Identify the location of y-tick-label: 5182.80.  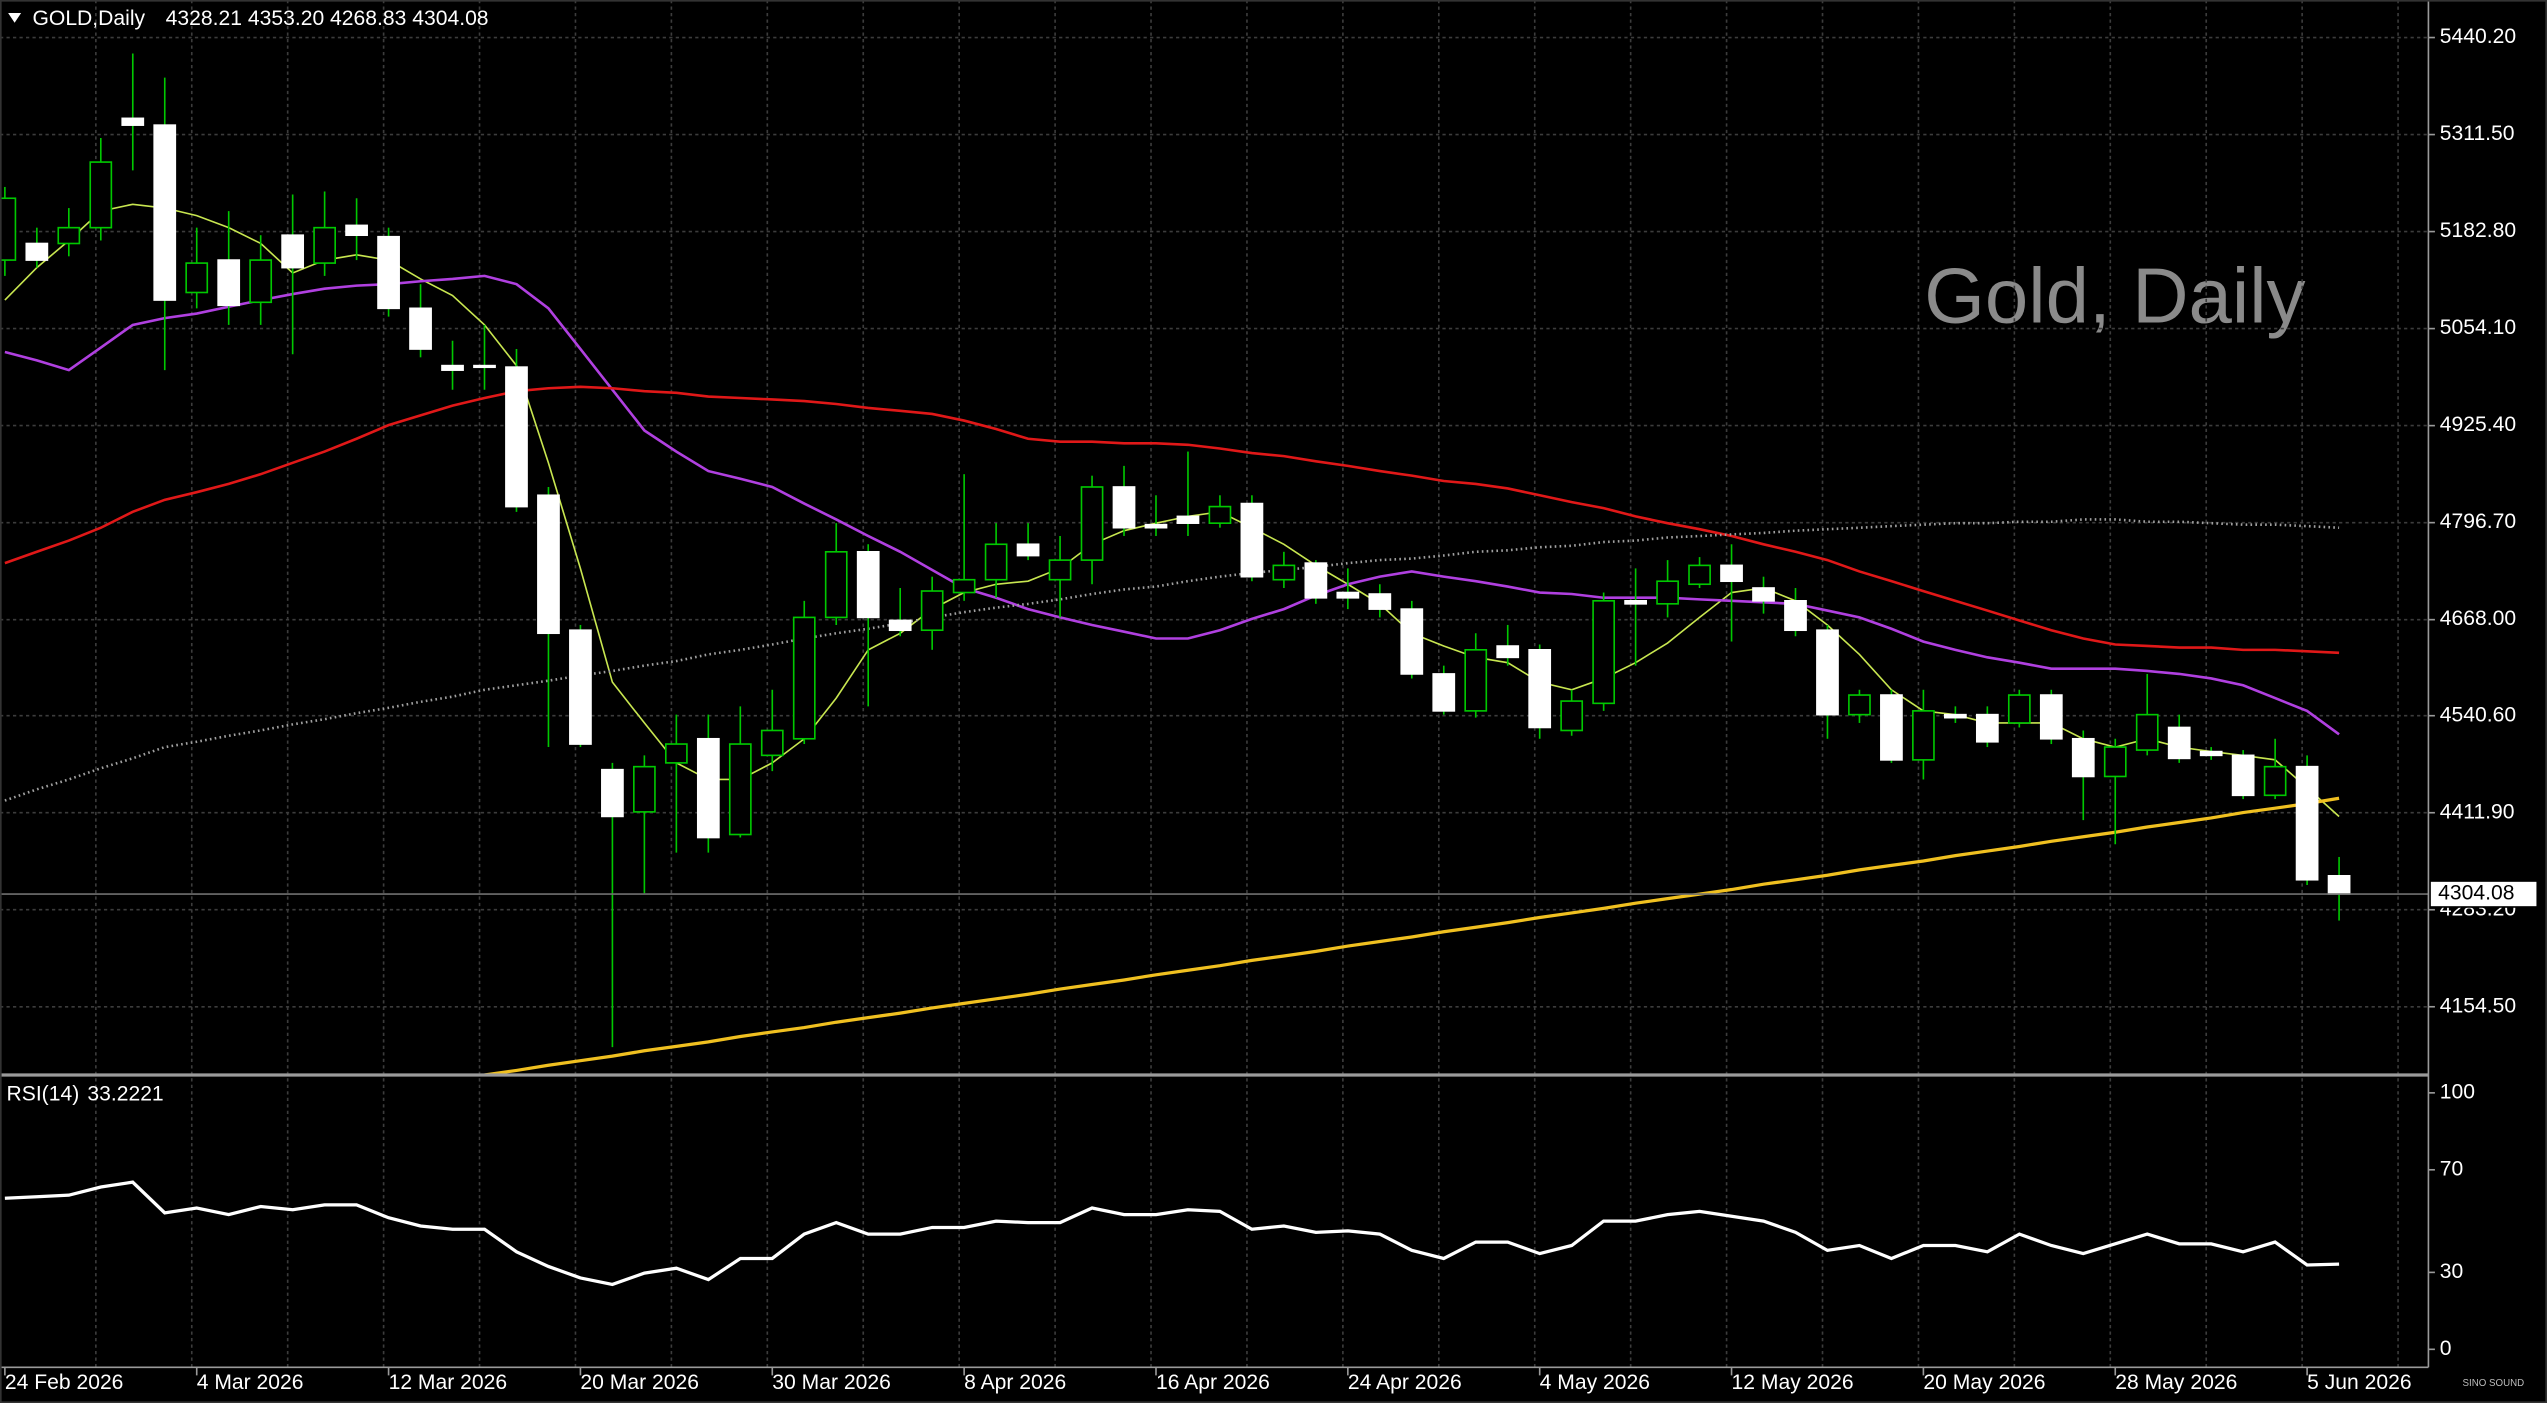
(2478, 230).